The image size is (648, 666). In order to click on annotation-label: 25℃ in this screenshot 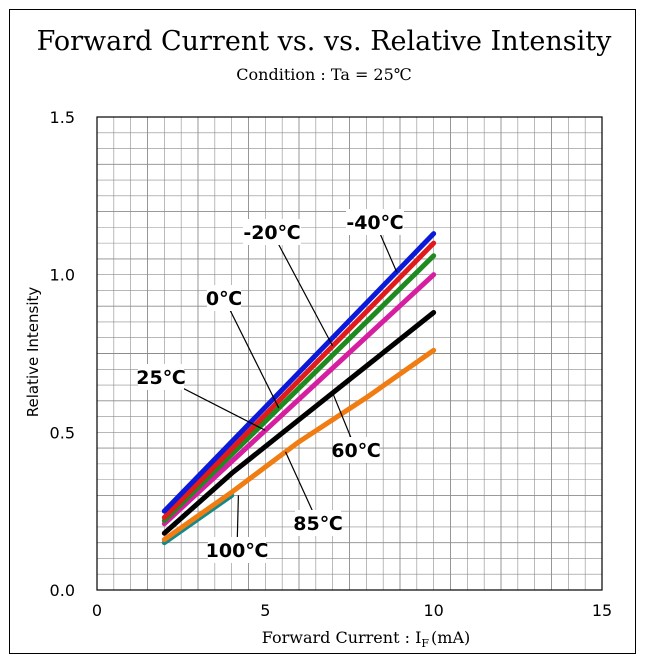, I will do `click(160, 378)`.